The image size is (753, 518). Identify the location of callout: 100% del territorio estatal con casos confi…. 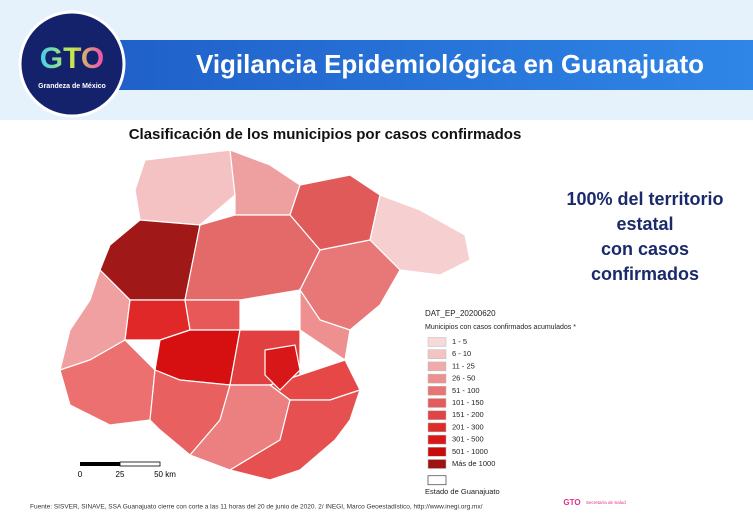
(644, 236).